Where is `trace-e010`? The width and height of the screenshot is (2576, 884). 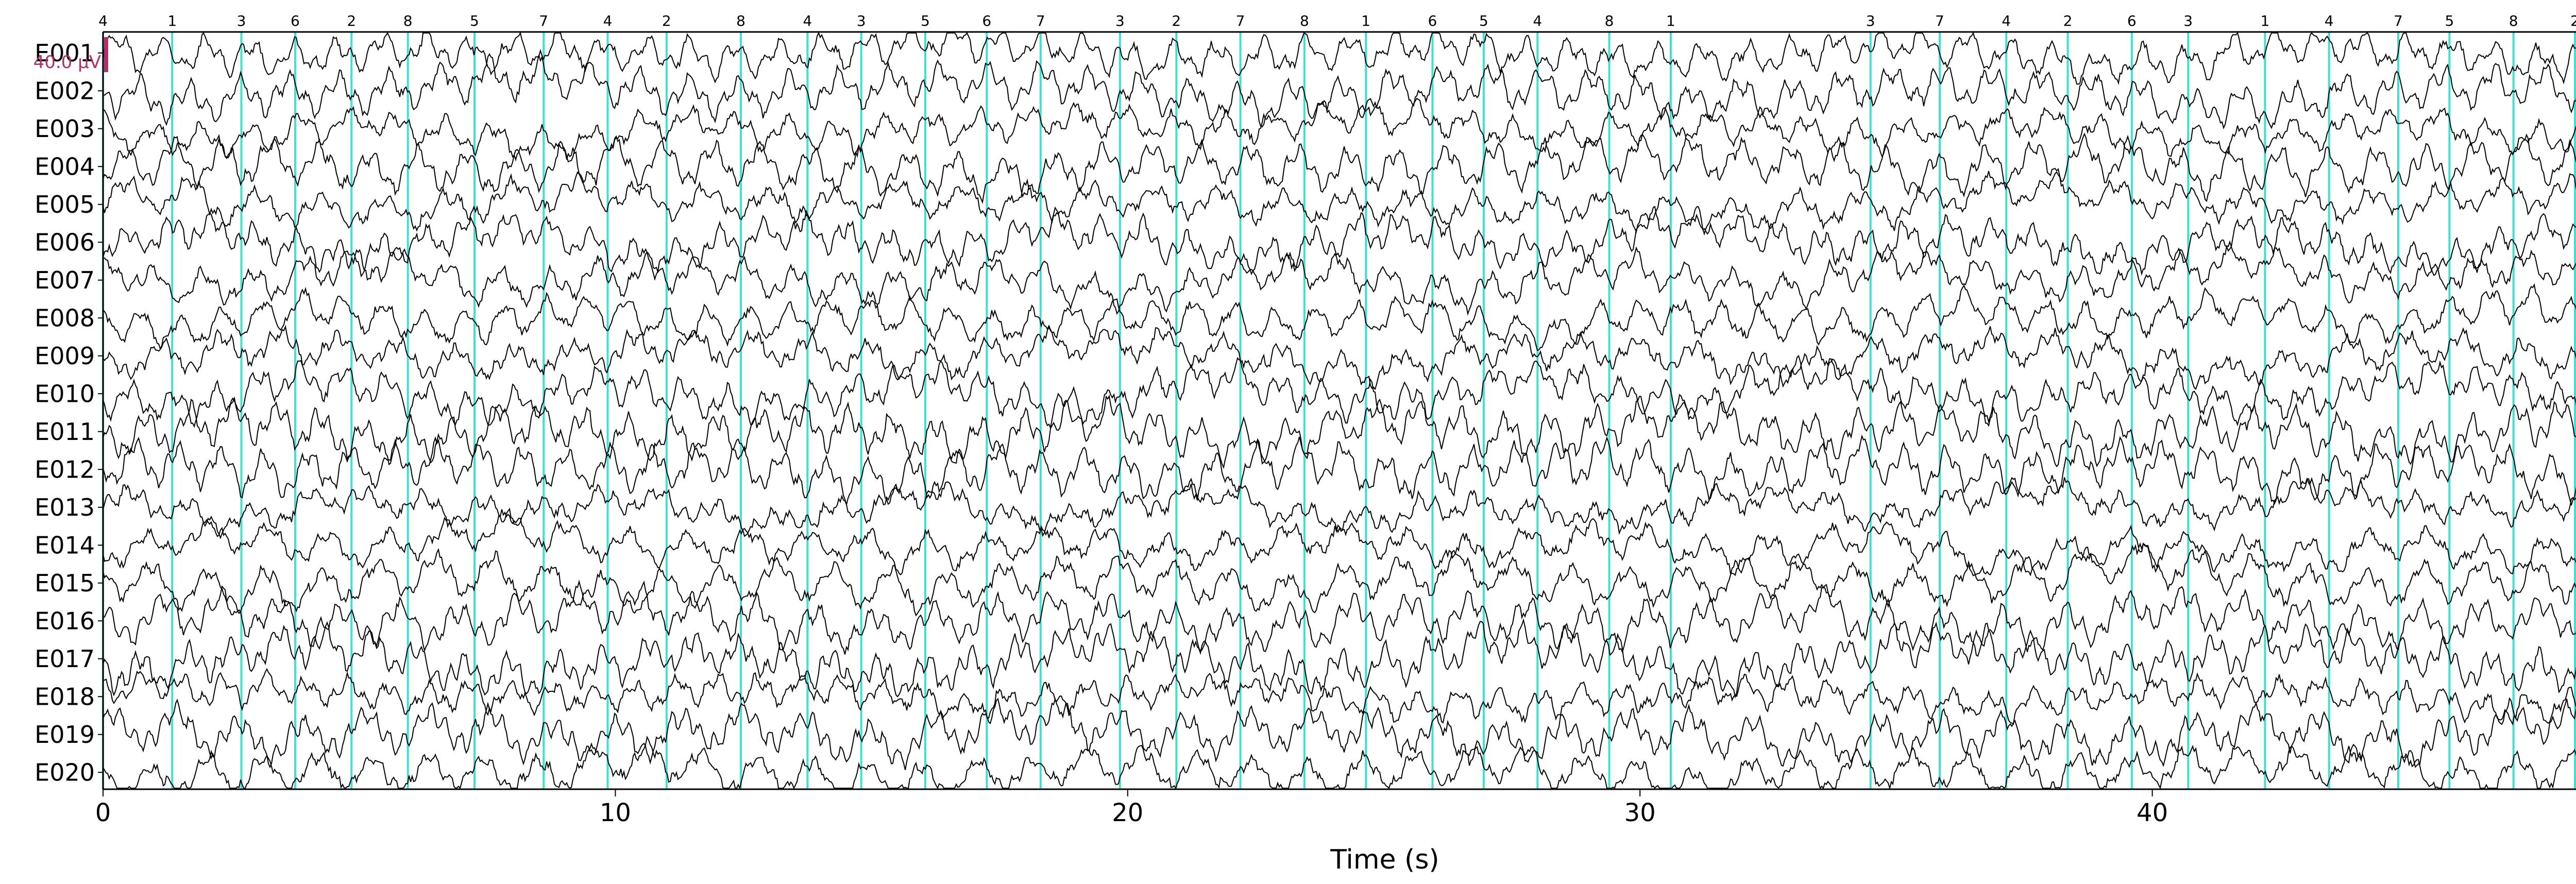 trace-e010 is located at coordinates (1339, 392).